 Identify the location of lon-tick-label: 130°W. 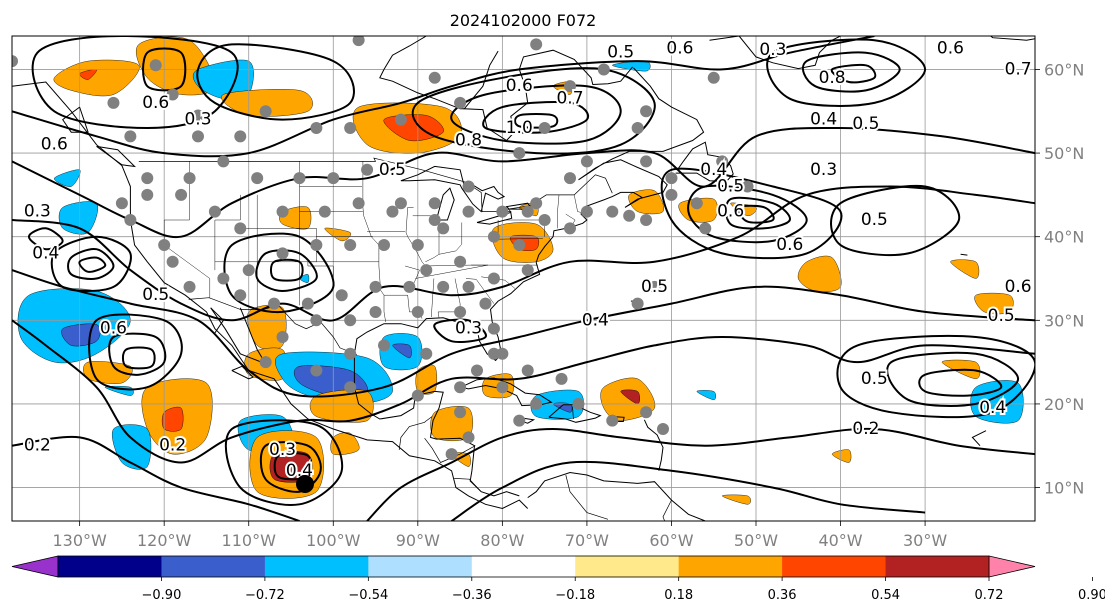
(79, 540).